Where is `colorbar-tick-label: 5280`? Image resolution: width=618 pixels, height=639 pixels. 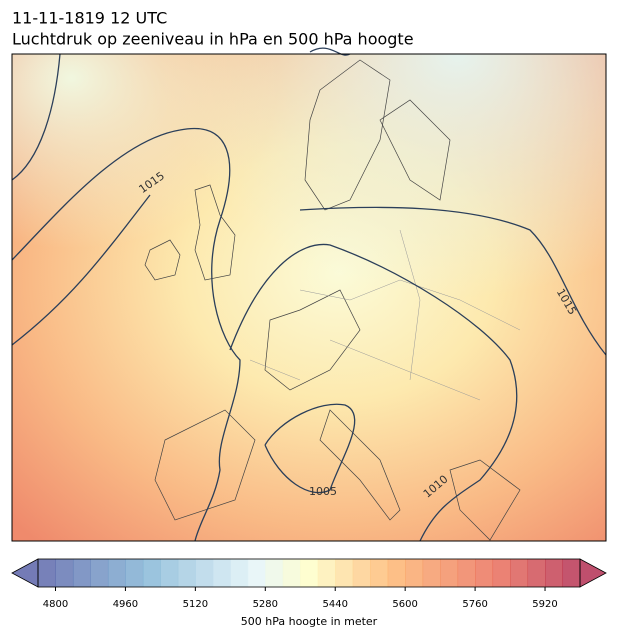
colorbar-tick-label: 5280 is located at coordinates (265, 604).